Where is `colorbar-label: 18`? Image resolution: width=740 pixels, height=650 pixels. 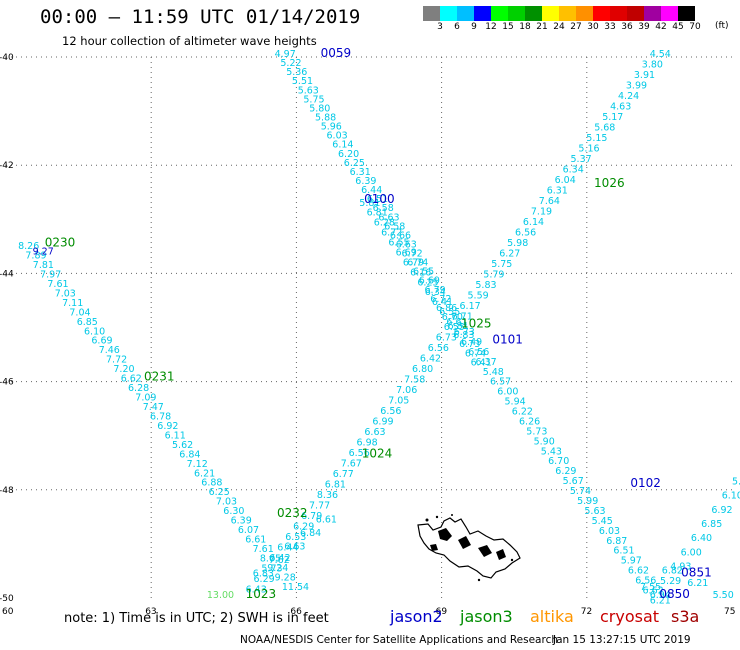
colorbar-label: 18 is located at coordinates (525, 27).